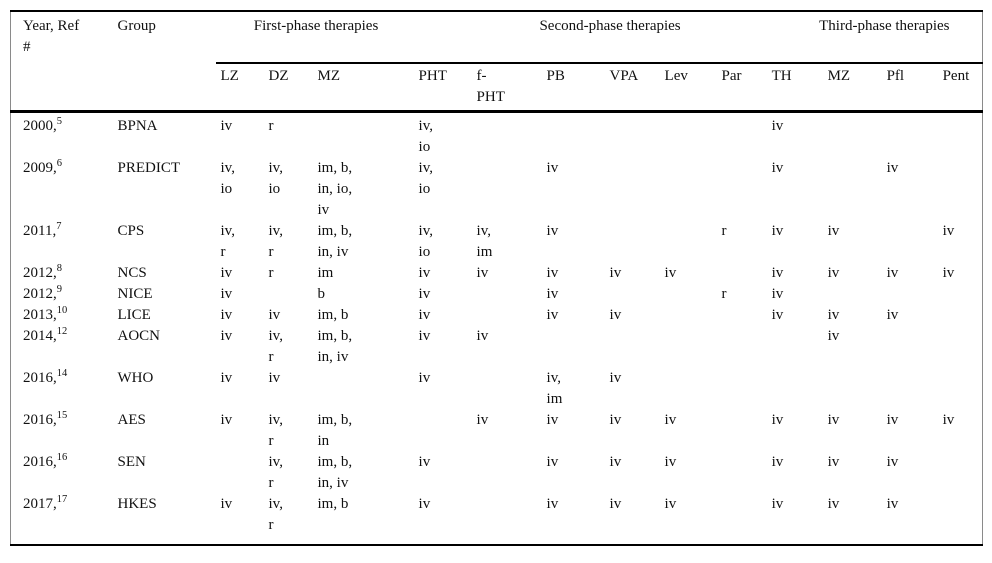 Image resolution: width=992 pixels, height=563 pixels. What do you see at coordinates (688, 88) in the screenshot?
I see `drug-column-header: Lev` at bounding box center [688, 88].